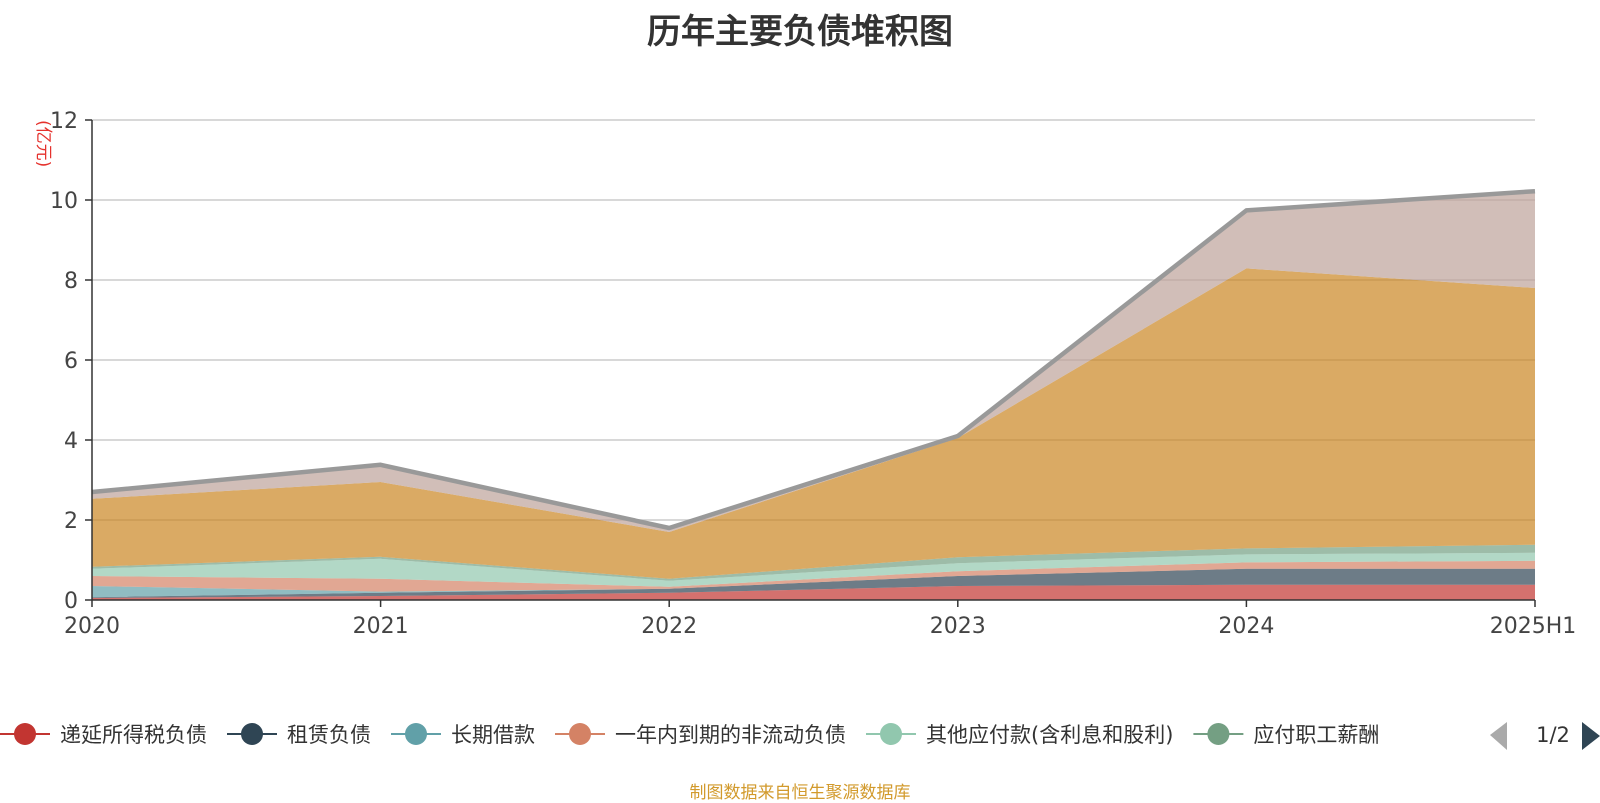  What do you see at coordinates (71, 521) in the screenshot?
I see `y-tick-label: 2` at bounding box center [71, 521].